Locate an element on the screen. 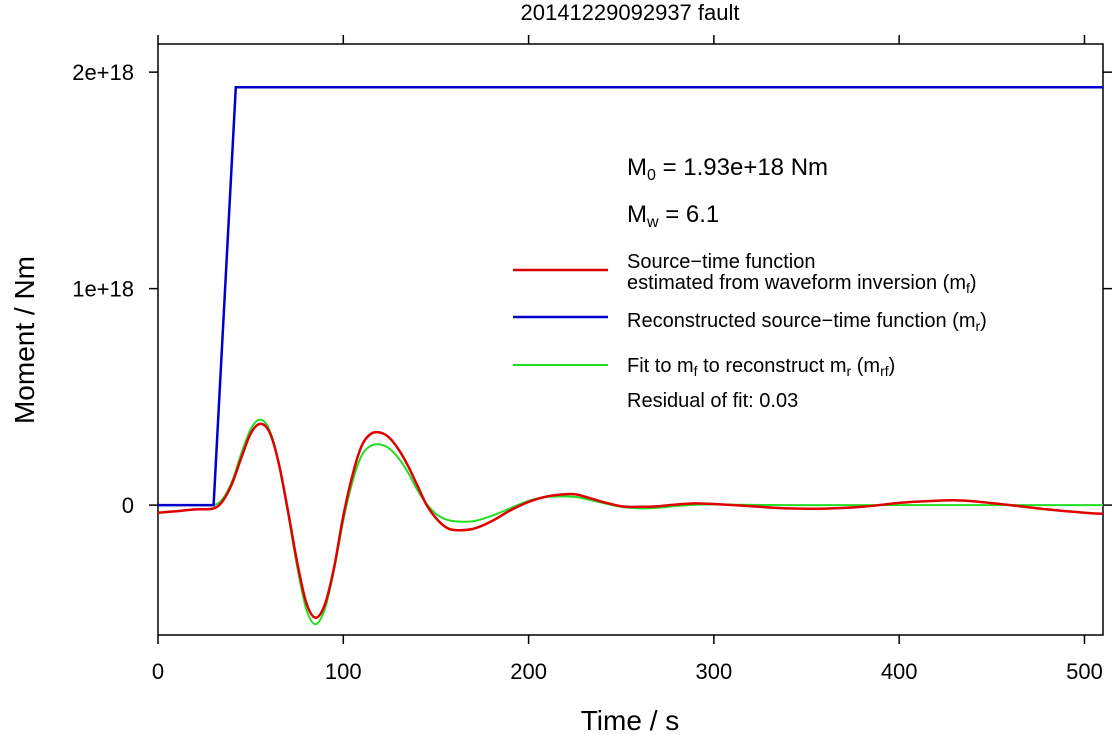  legend-label: estimated from waveform inversion (mf) is located at coordinates (802, 284).